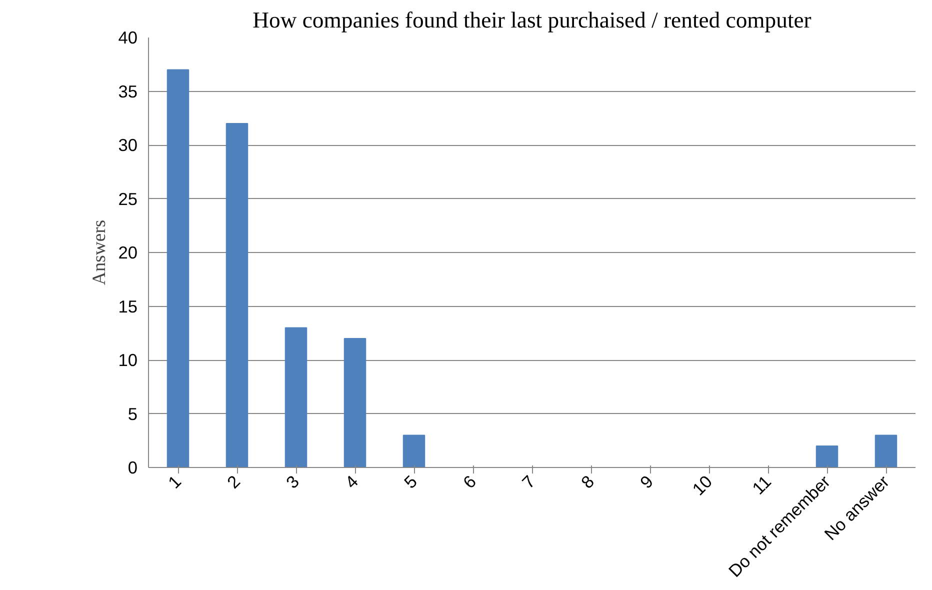 The height and width of the screenshot is (590, 932). Describe the element at coordinates (647, 481) in the screenshot. I see `x-tick-label: 9` at that location.